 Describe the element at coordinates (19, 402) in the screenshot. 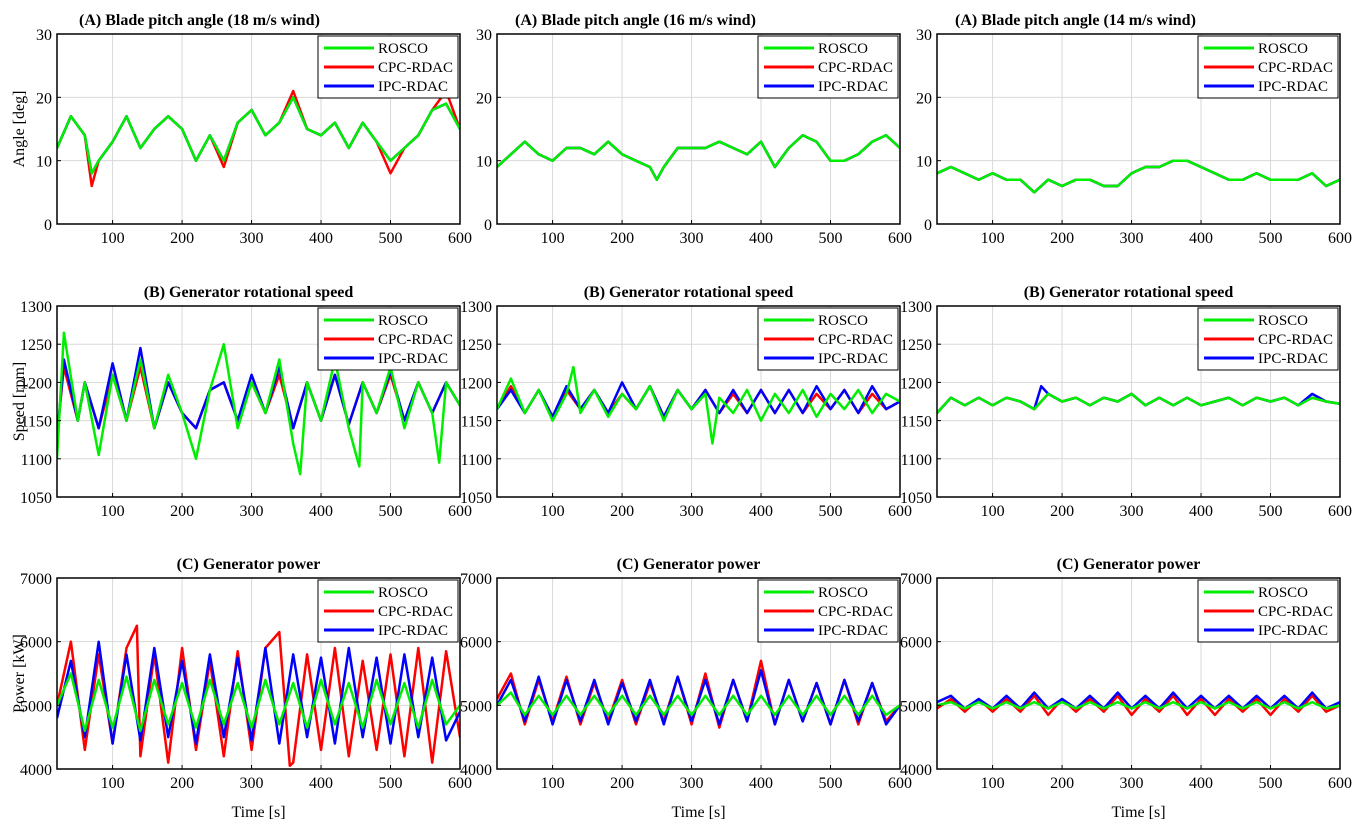

I see `y-axis-label: Speed [rpm]` at that location.